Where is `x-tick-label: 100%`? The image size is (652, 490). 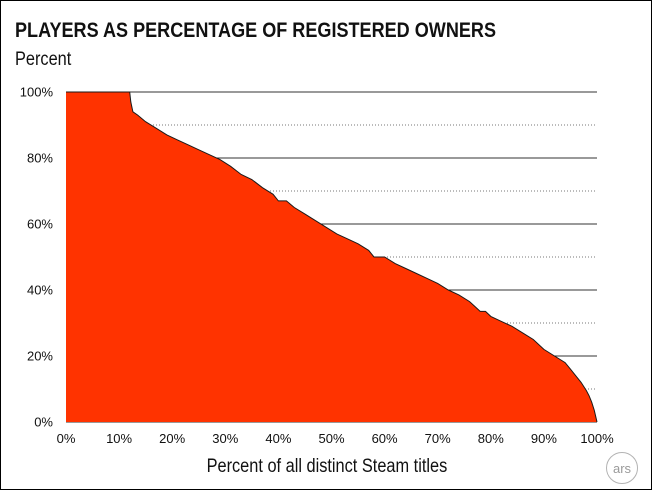 x-tick-label: 100% is located at coordinates (597, 438).